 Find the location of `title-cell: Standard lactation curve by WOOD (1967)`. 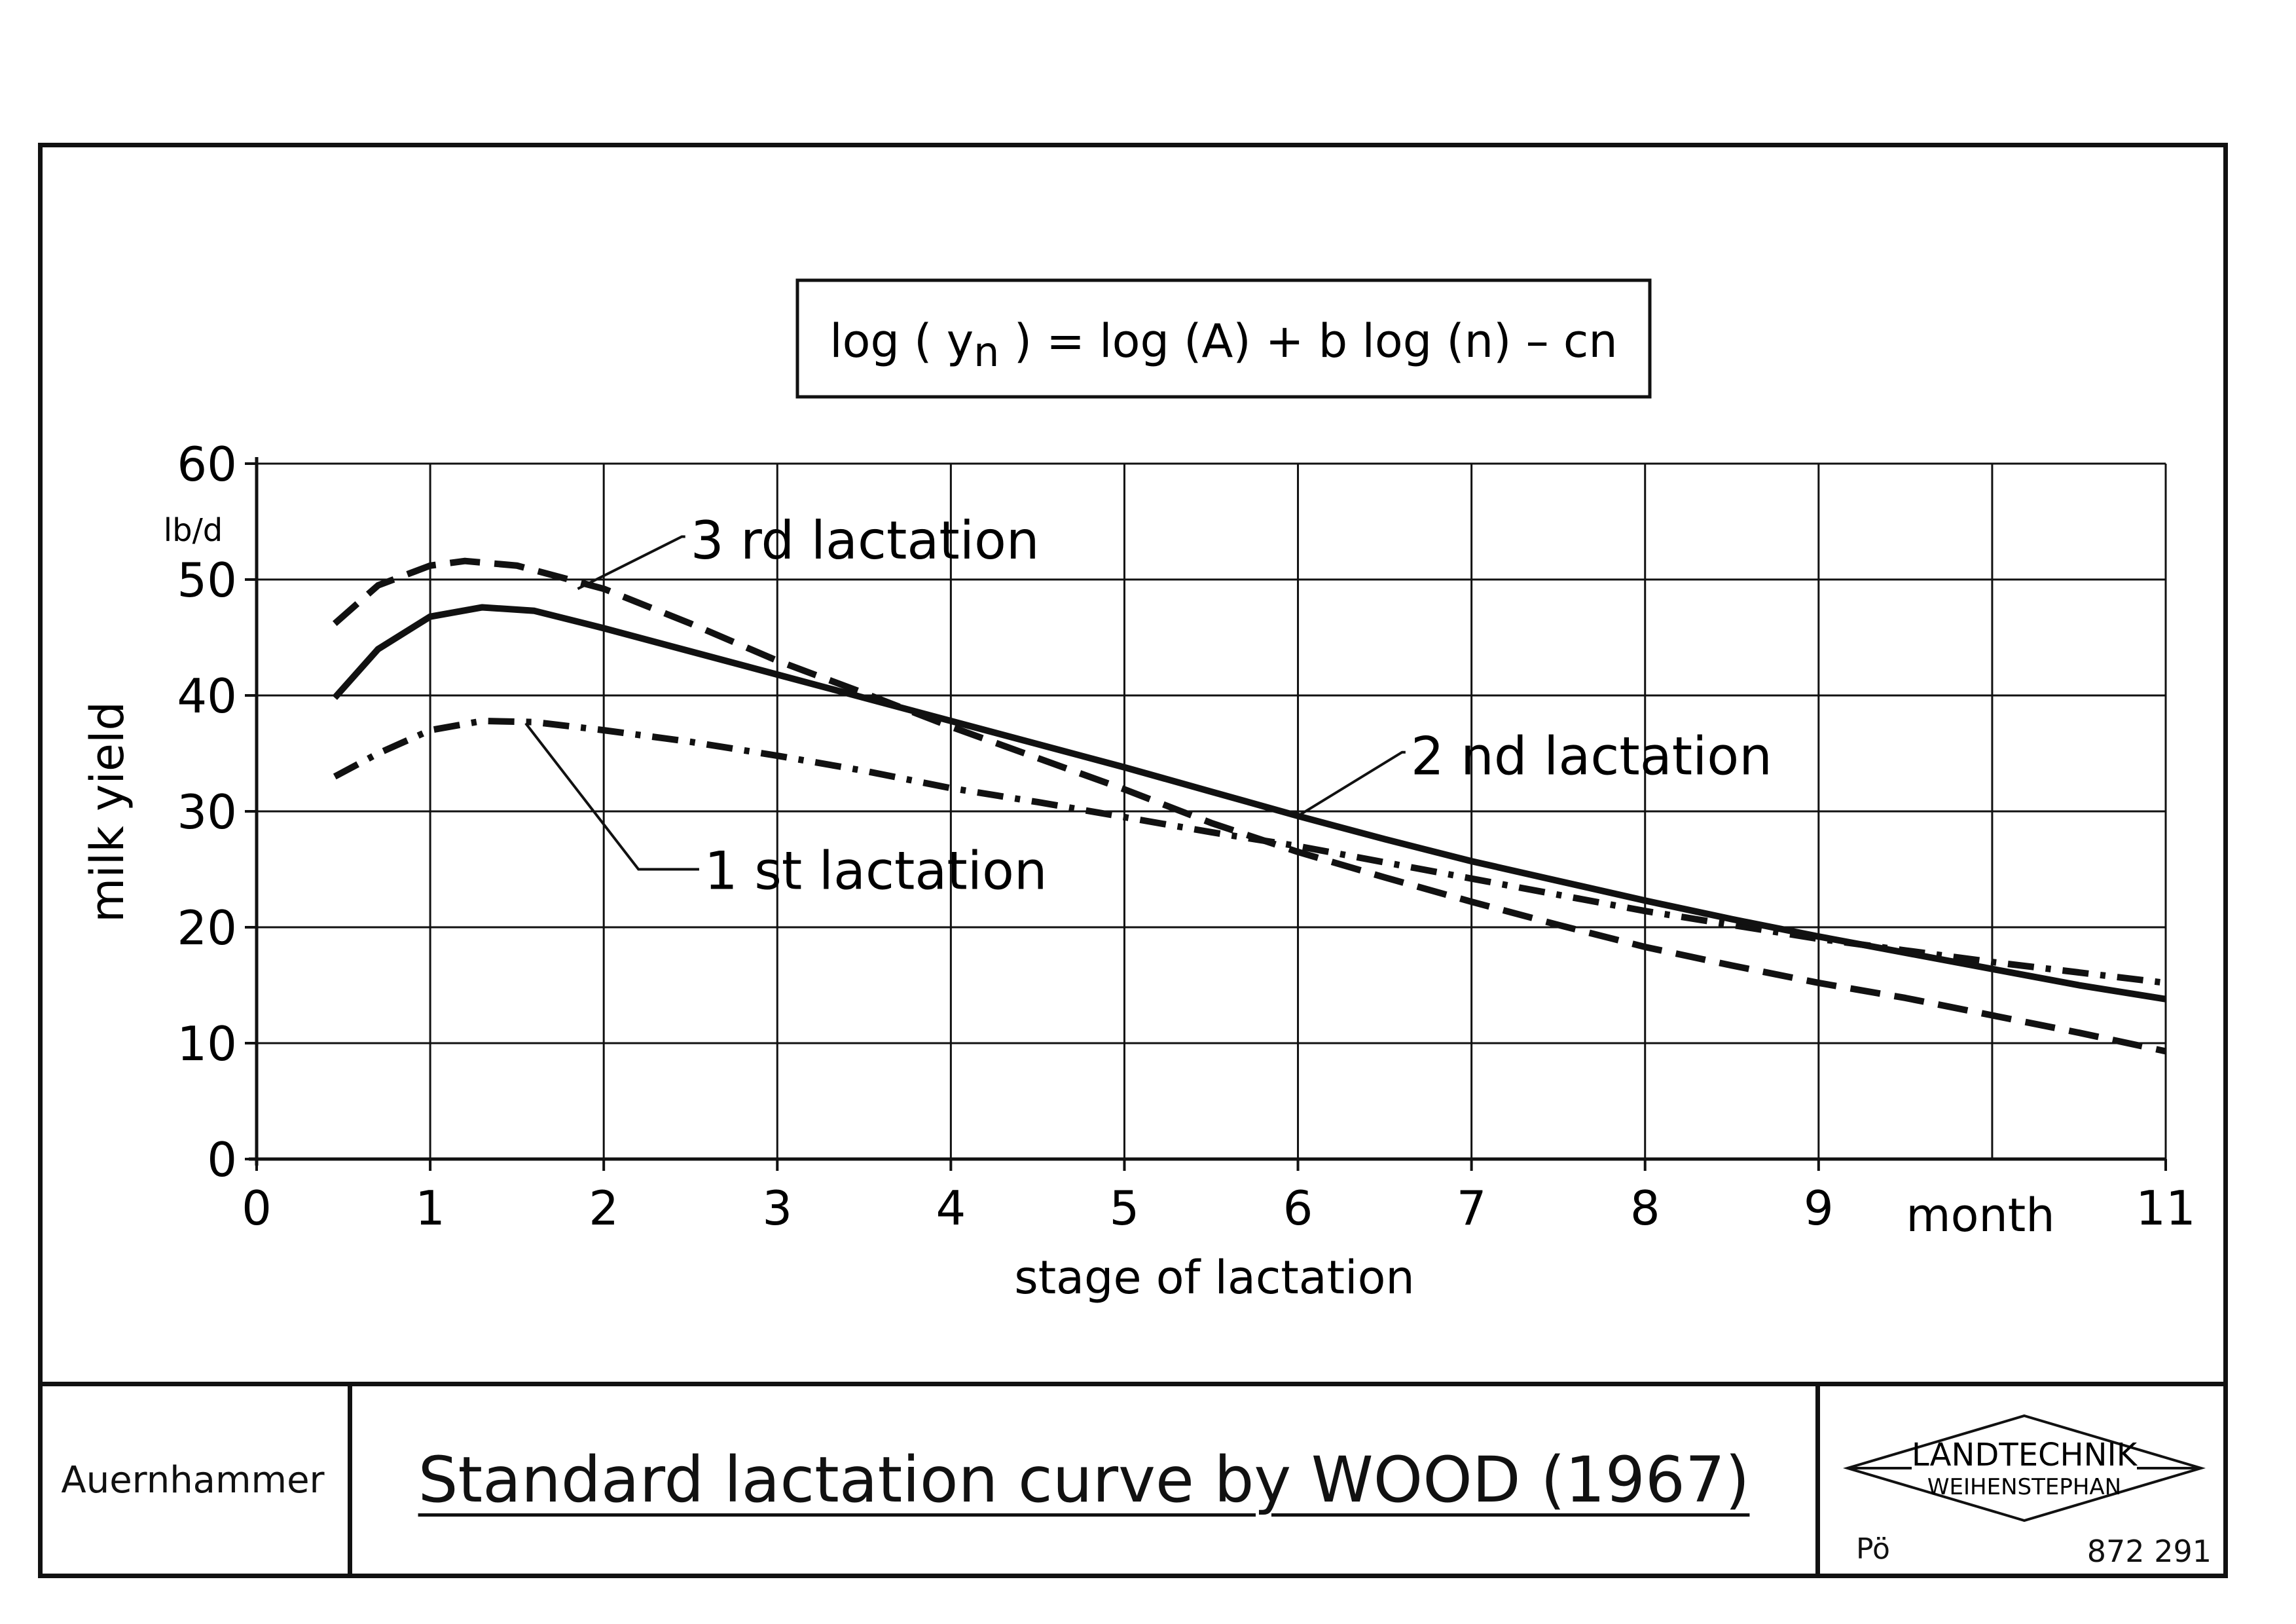

title-cell: Standard lactation curve by WOOD (1967) is located at coordinates (1086, 1480).